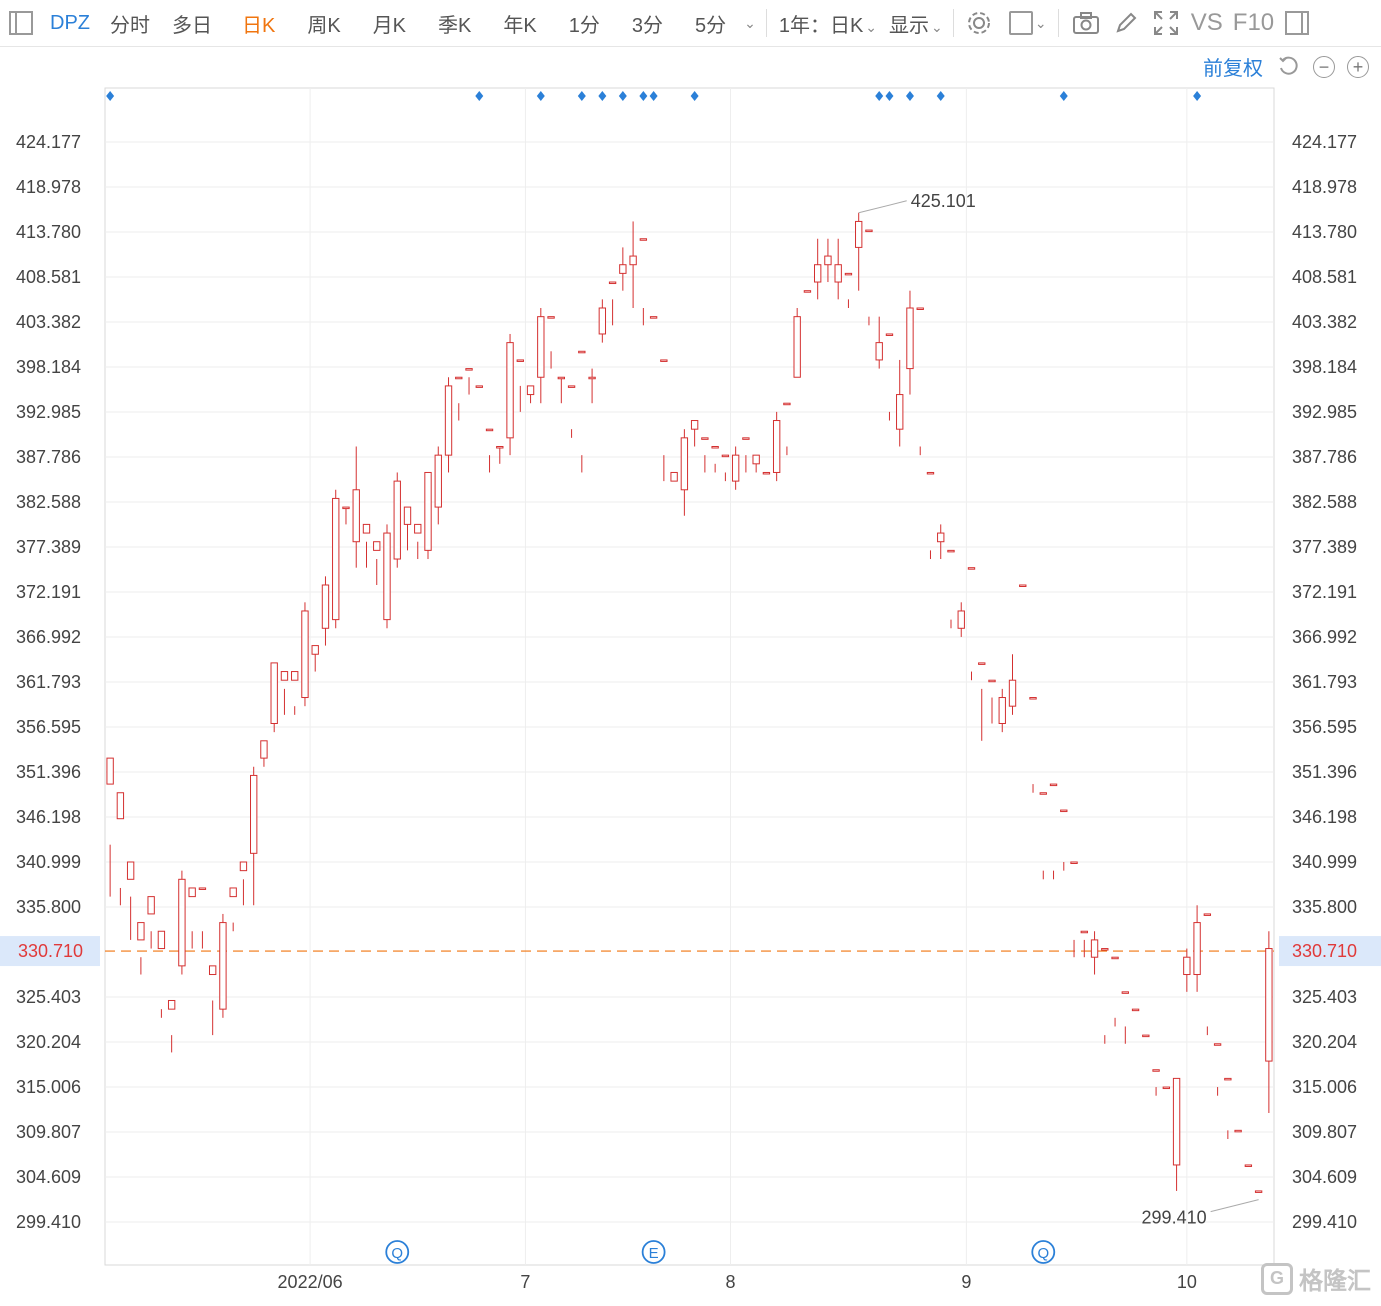 This screenshot has width=1381, height=1306. Describe the element at coordinates (916, 23) in the screenshot. I see `display-select: 显示 ⌄` at that location.